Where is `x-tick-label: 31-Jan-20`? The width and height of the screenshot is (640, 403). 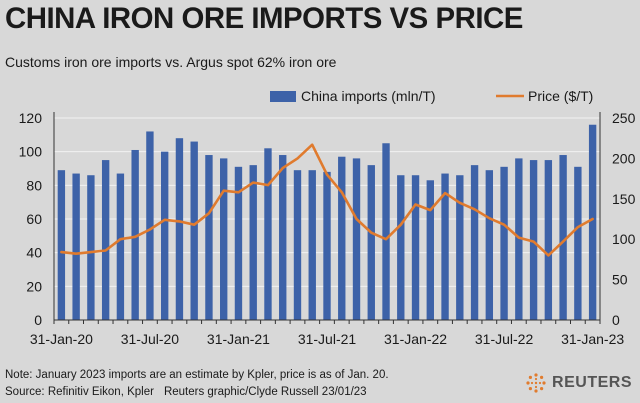 x-tick-label: 31-Jan-20 is located at coordinates (61, 339).